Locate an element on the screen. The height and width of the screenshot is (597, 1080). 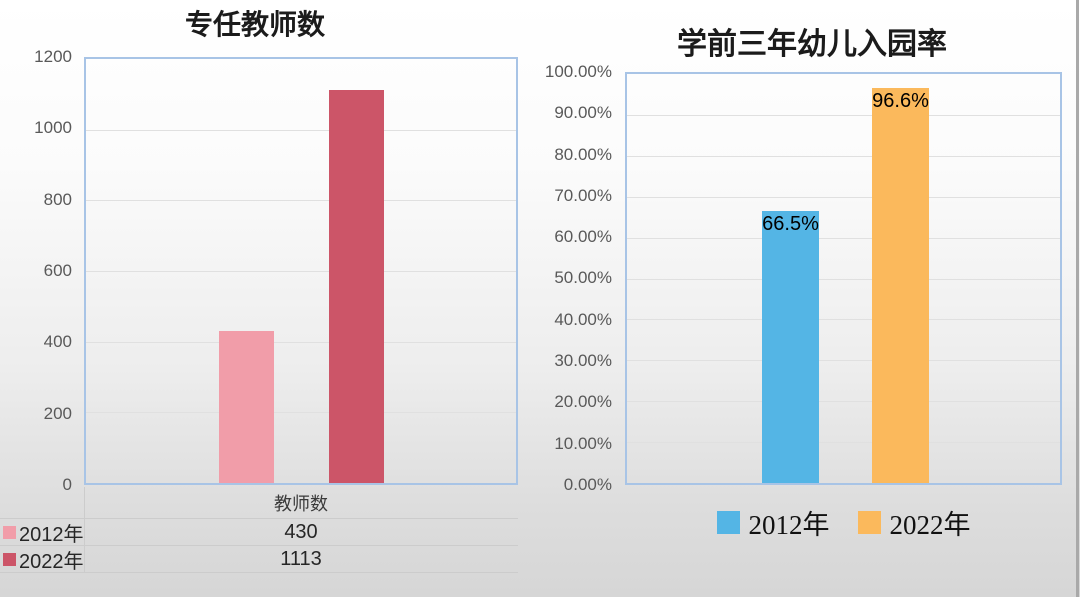
y-tick: 200 is located at coordinates (57, 413).